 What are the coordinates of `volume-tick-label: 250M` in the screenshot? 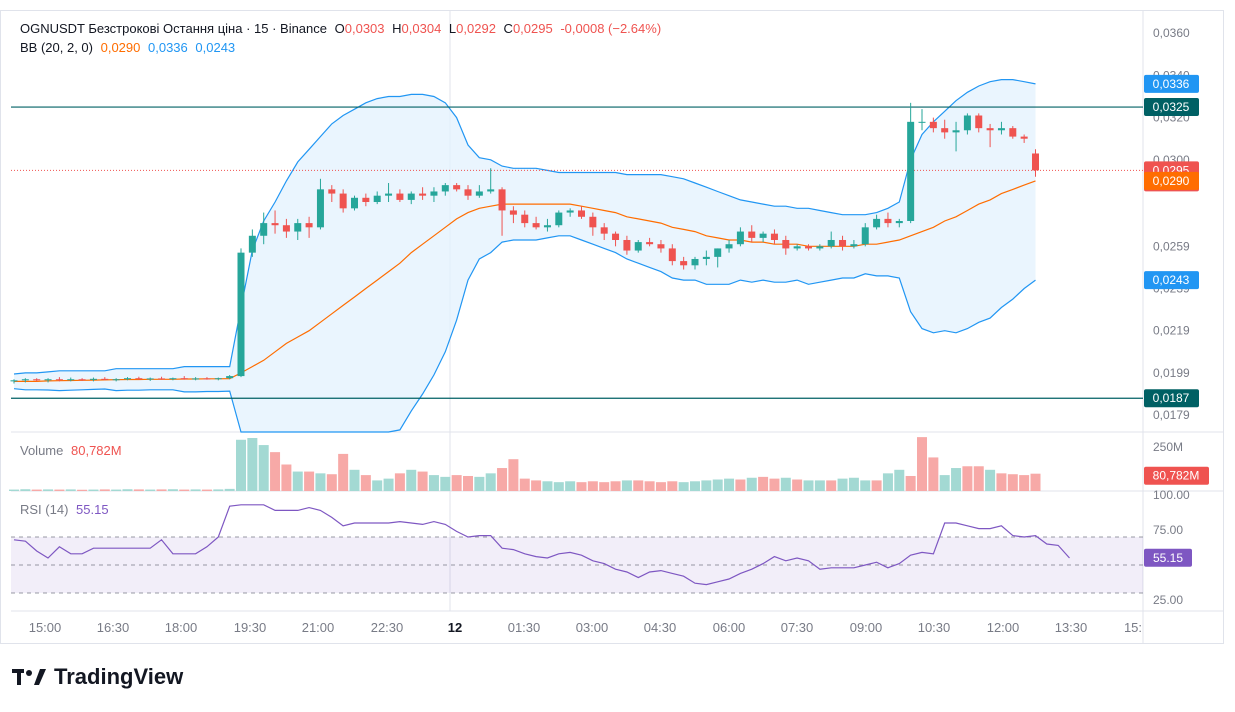 It's located at (1168, 447).